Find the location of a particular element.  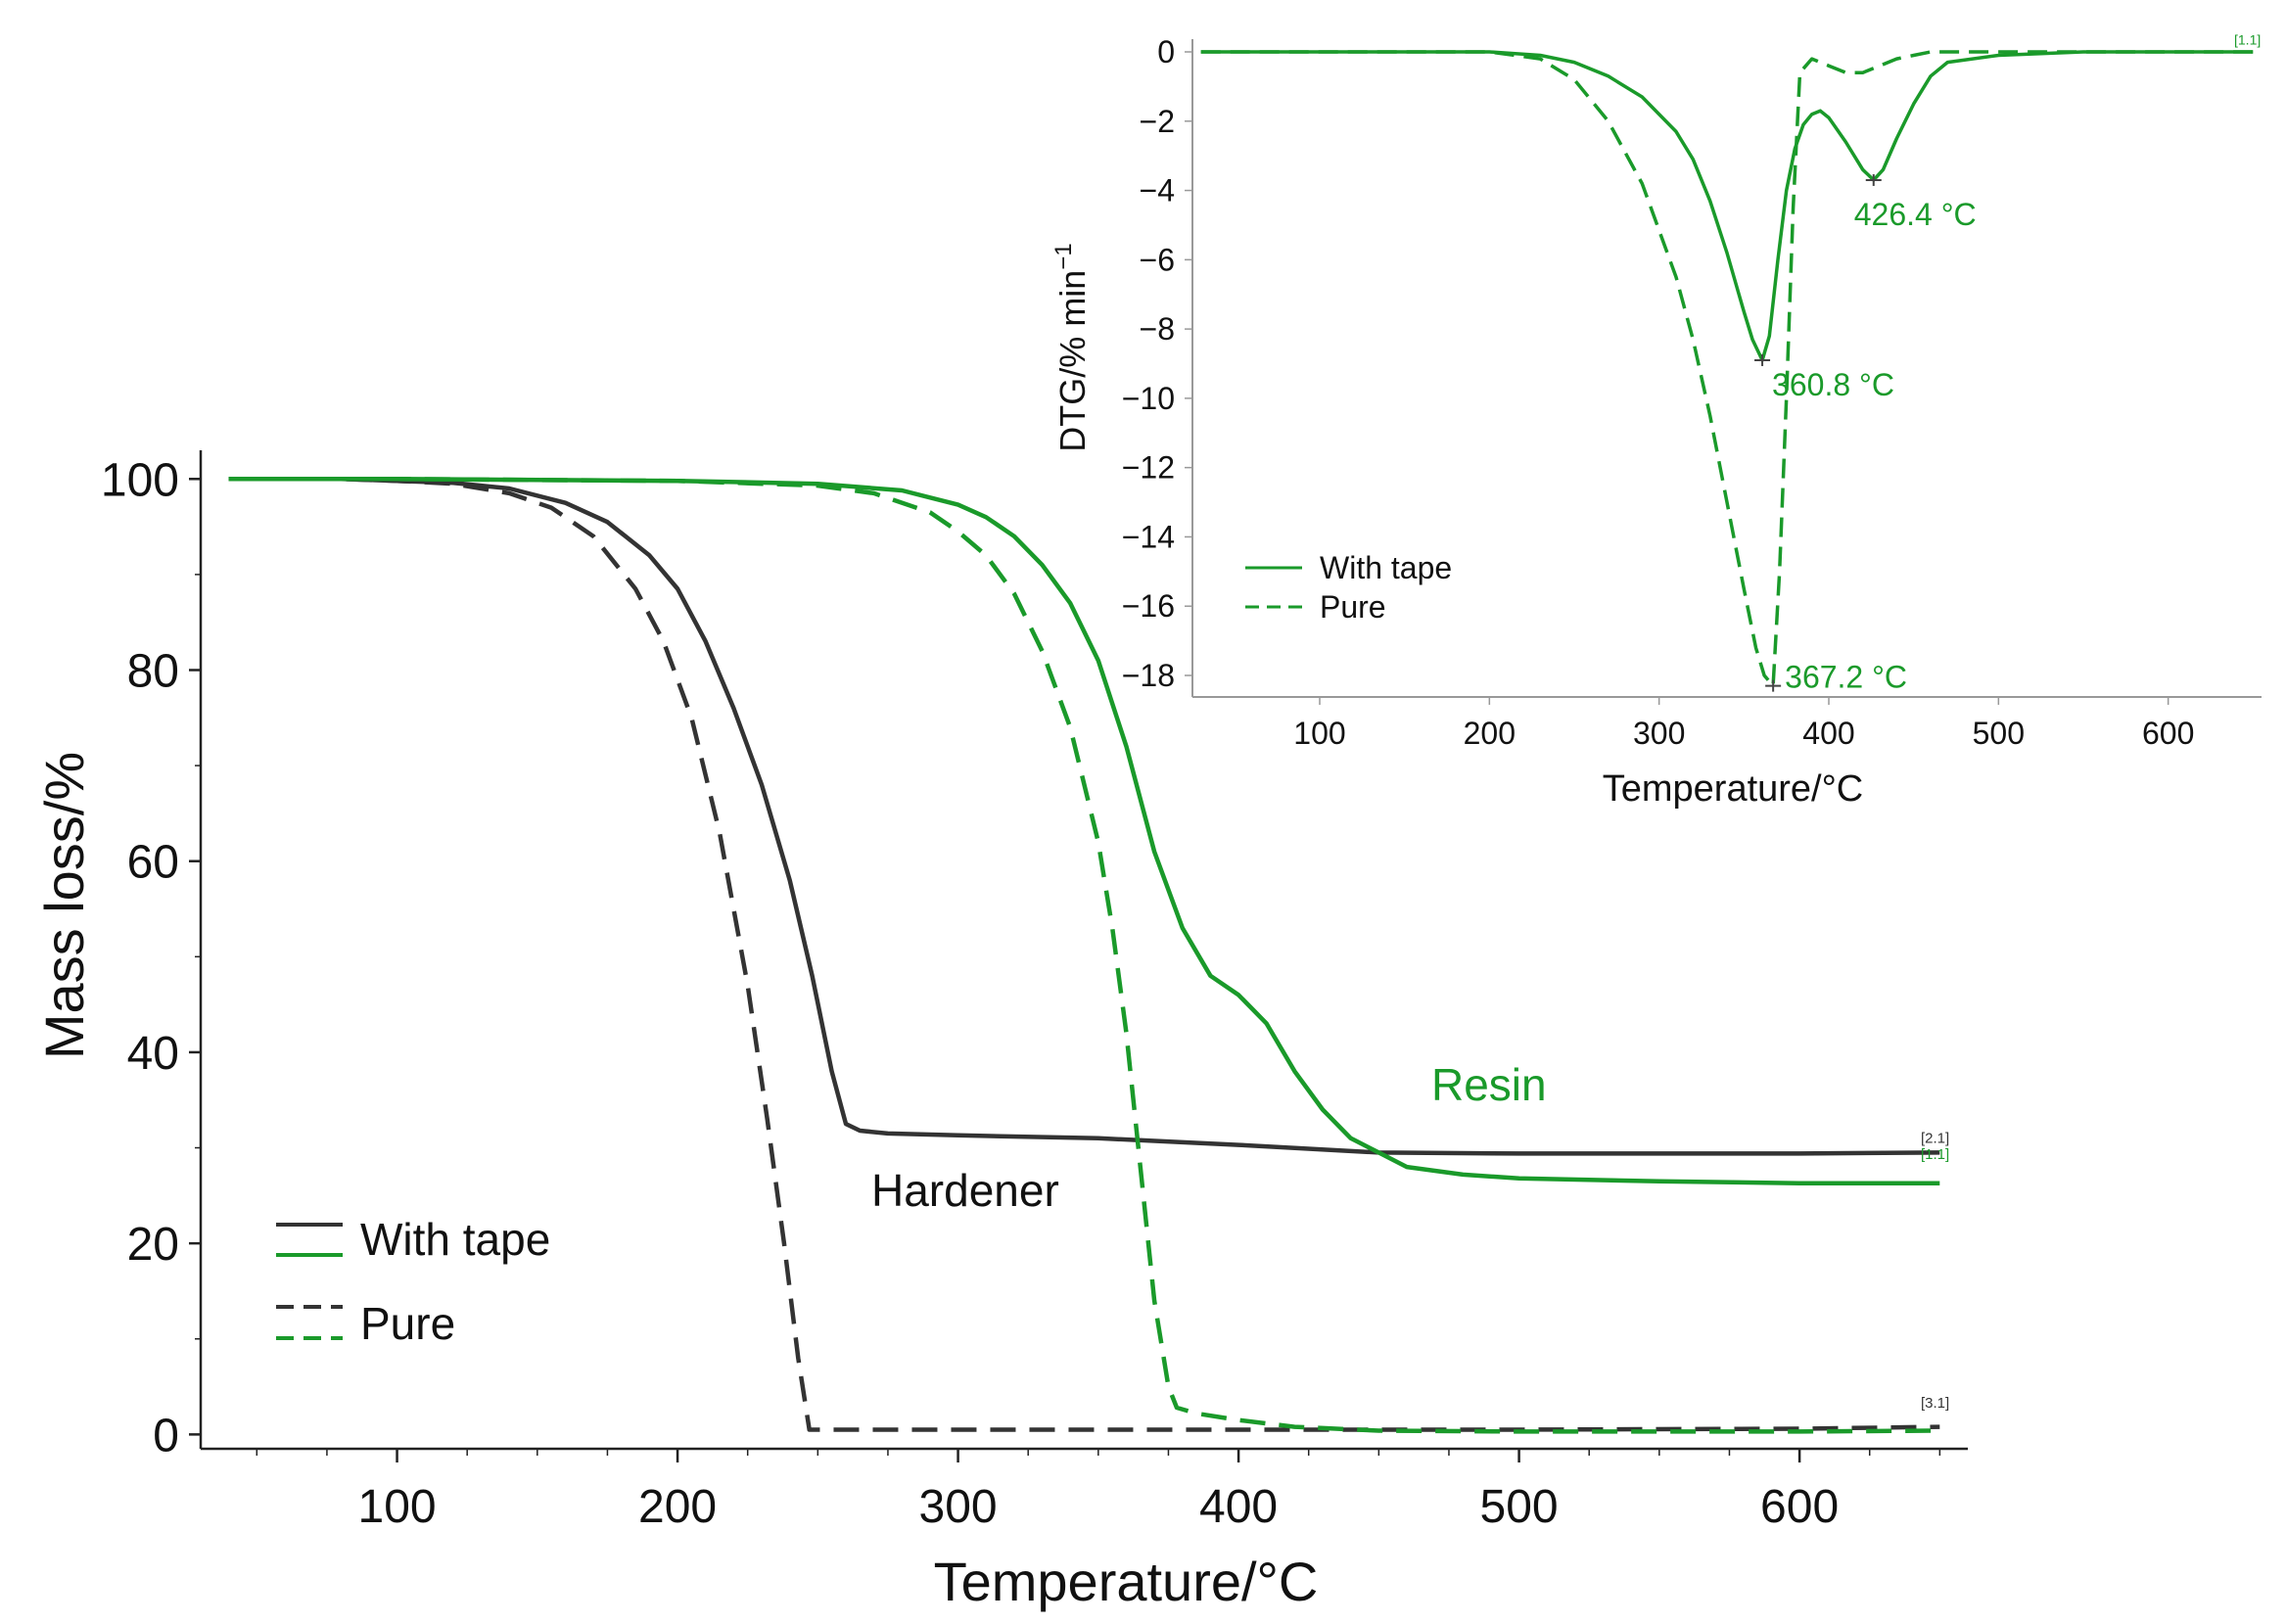

main-end-marker: [1.1] is located at coordinates (1935, 1154).